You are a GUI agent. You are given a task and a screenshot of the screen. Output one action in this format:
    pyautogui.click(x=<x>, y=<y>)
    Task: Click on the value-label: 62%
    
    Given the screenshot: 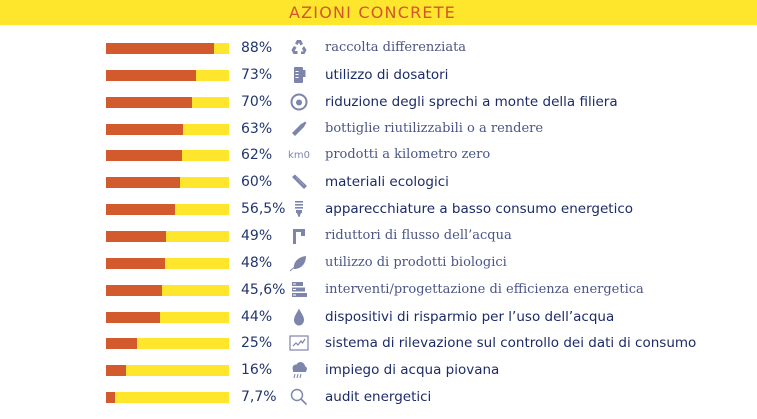 What is the action you would take?
    pyautogui.click(x=257, y=155)
    